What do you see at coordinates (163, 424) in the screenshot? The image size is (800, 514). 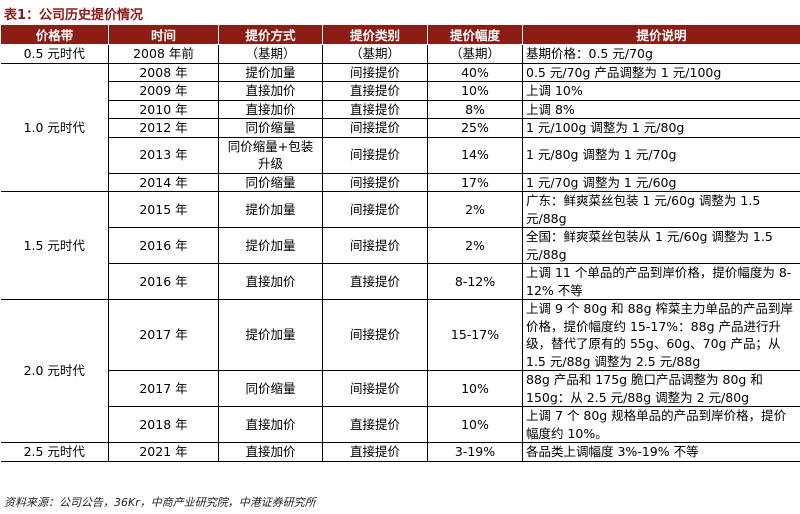 I see `time-cell: 2018 年` at bounding box center [163, 424].